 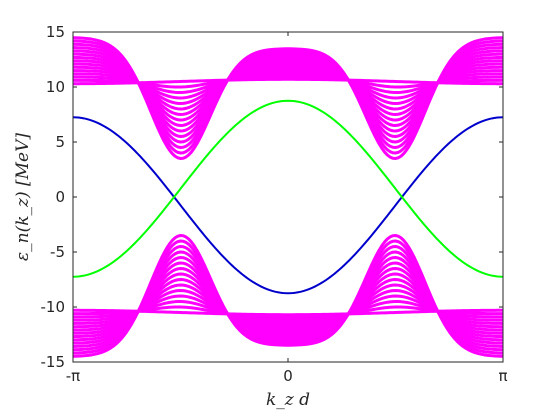 What do you see at coordinates (53, 362) in the screenshot?
I see `y-tick-label: -15` at bounding box center [53, 362].